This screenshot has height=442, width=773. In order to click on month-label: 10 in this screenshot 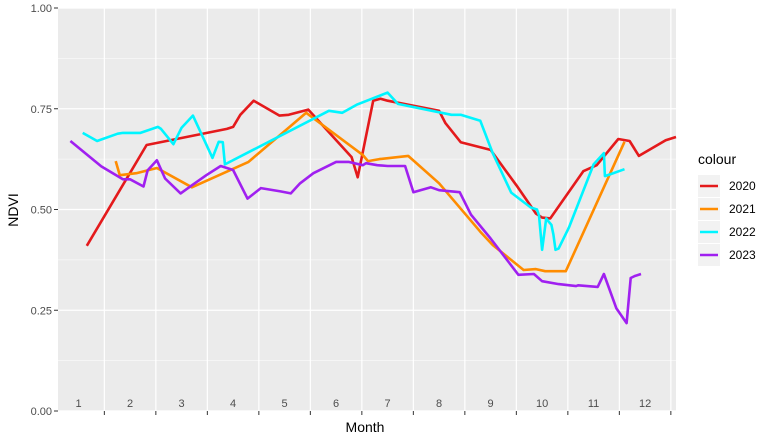, I will do `click(542, 404)`.